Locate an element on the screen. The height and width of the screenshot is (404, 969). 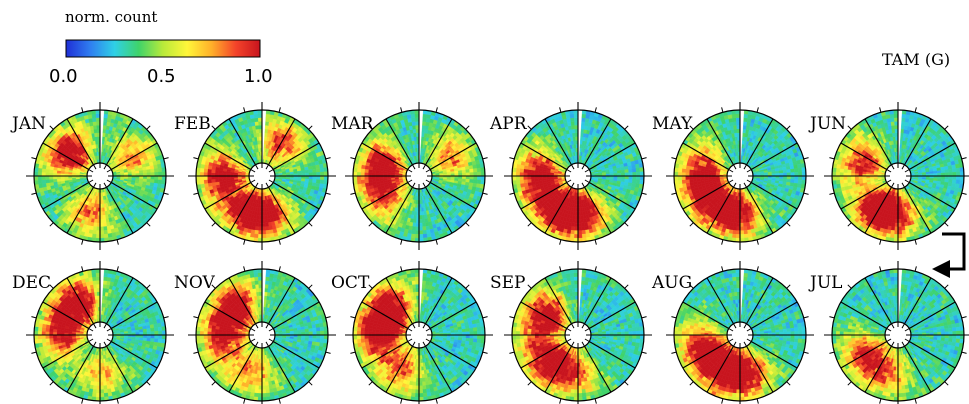
colorbar-title: norm. count is located at coordinates (111, 17).